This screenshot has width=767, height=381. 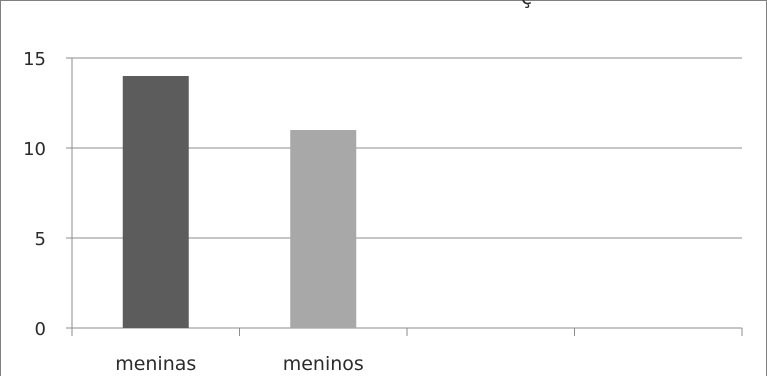 I want to click on chart-title: ç, so click(x=526, y=4).